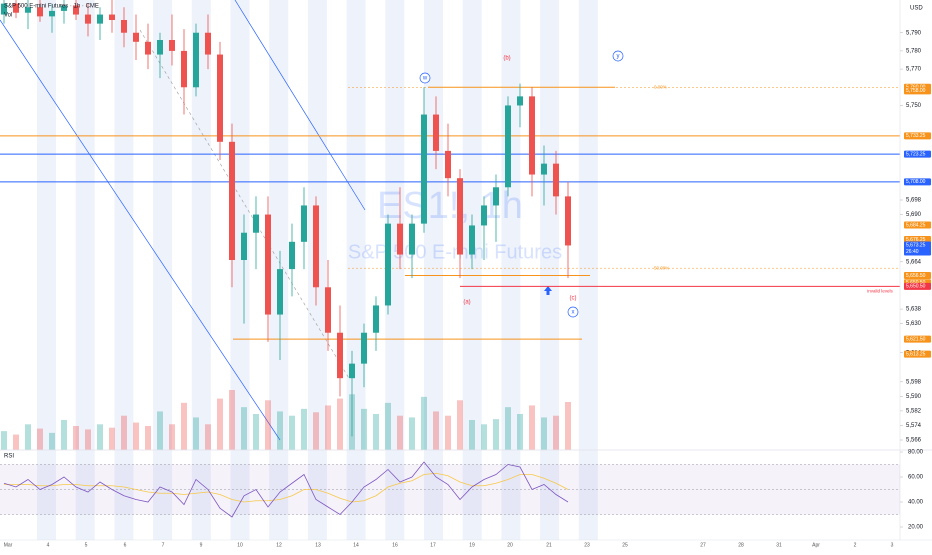 Image resolution: width=932 pixels, height=555 pixels. What do you see at coordinates (916, 478) in the screenshot?
I see `rsi-tick-label: 60.00` at bounding box center [916, 478].